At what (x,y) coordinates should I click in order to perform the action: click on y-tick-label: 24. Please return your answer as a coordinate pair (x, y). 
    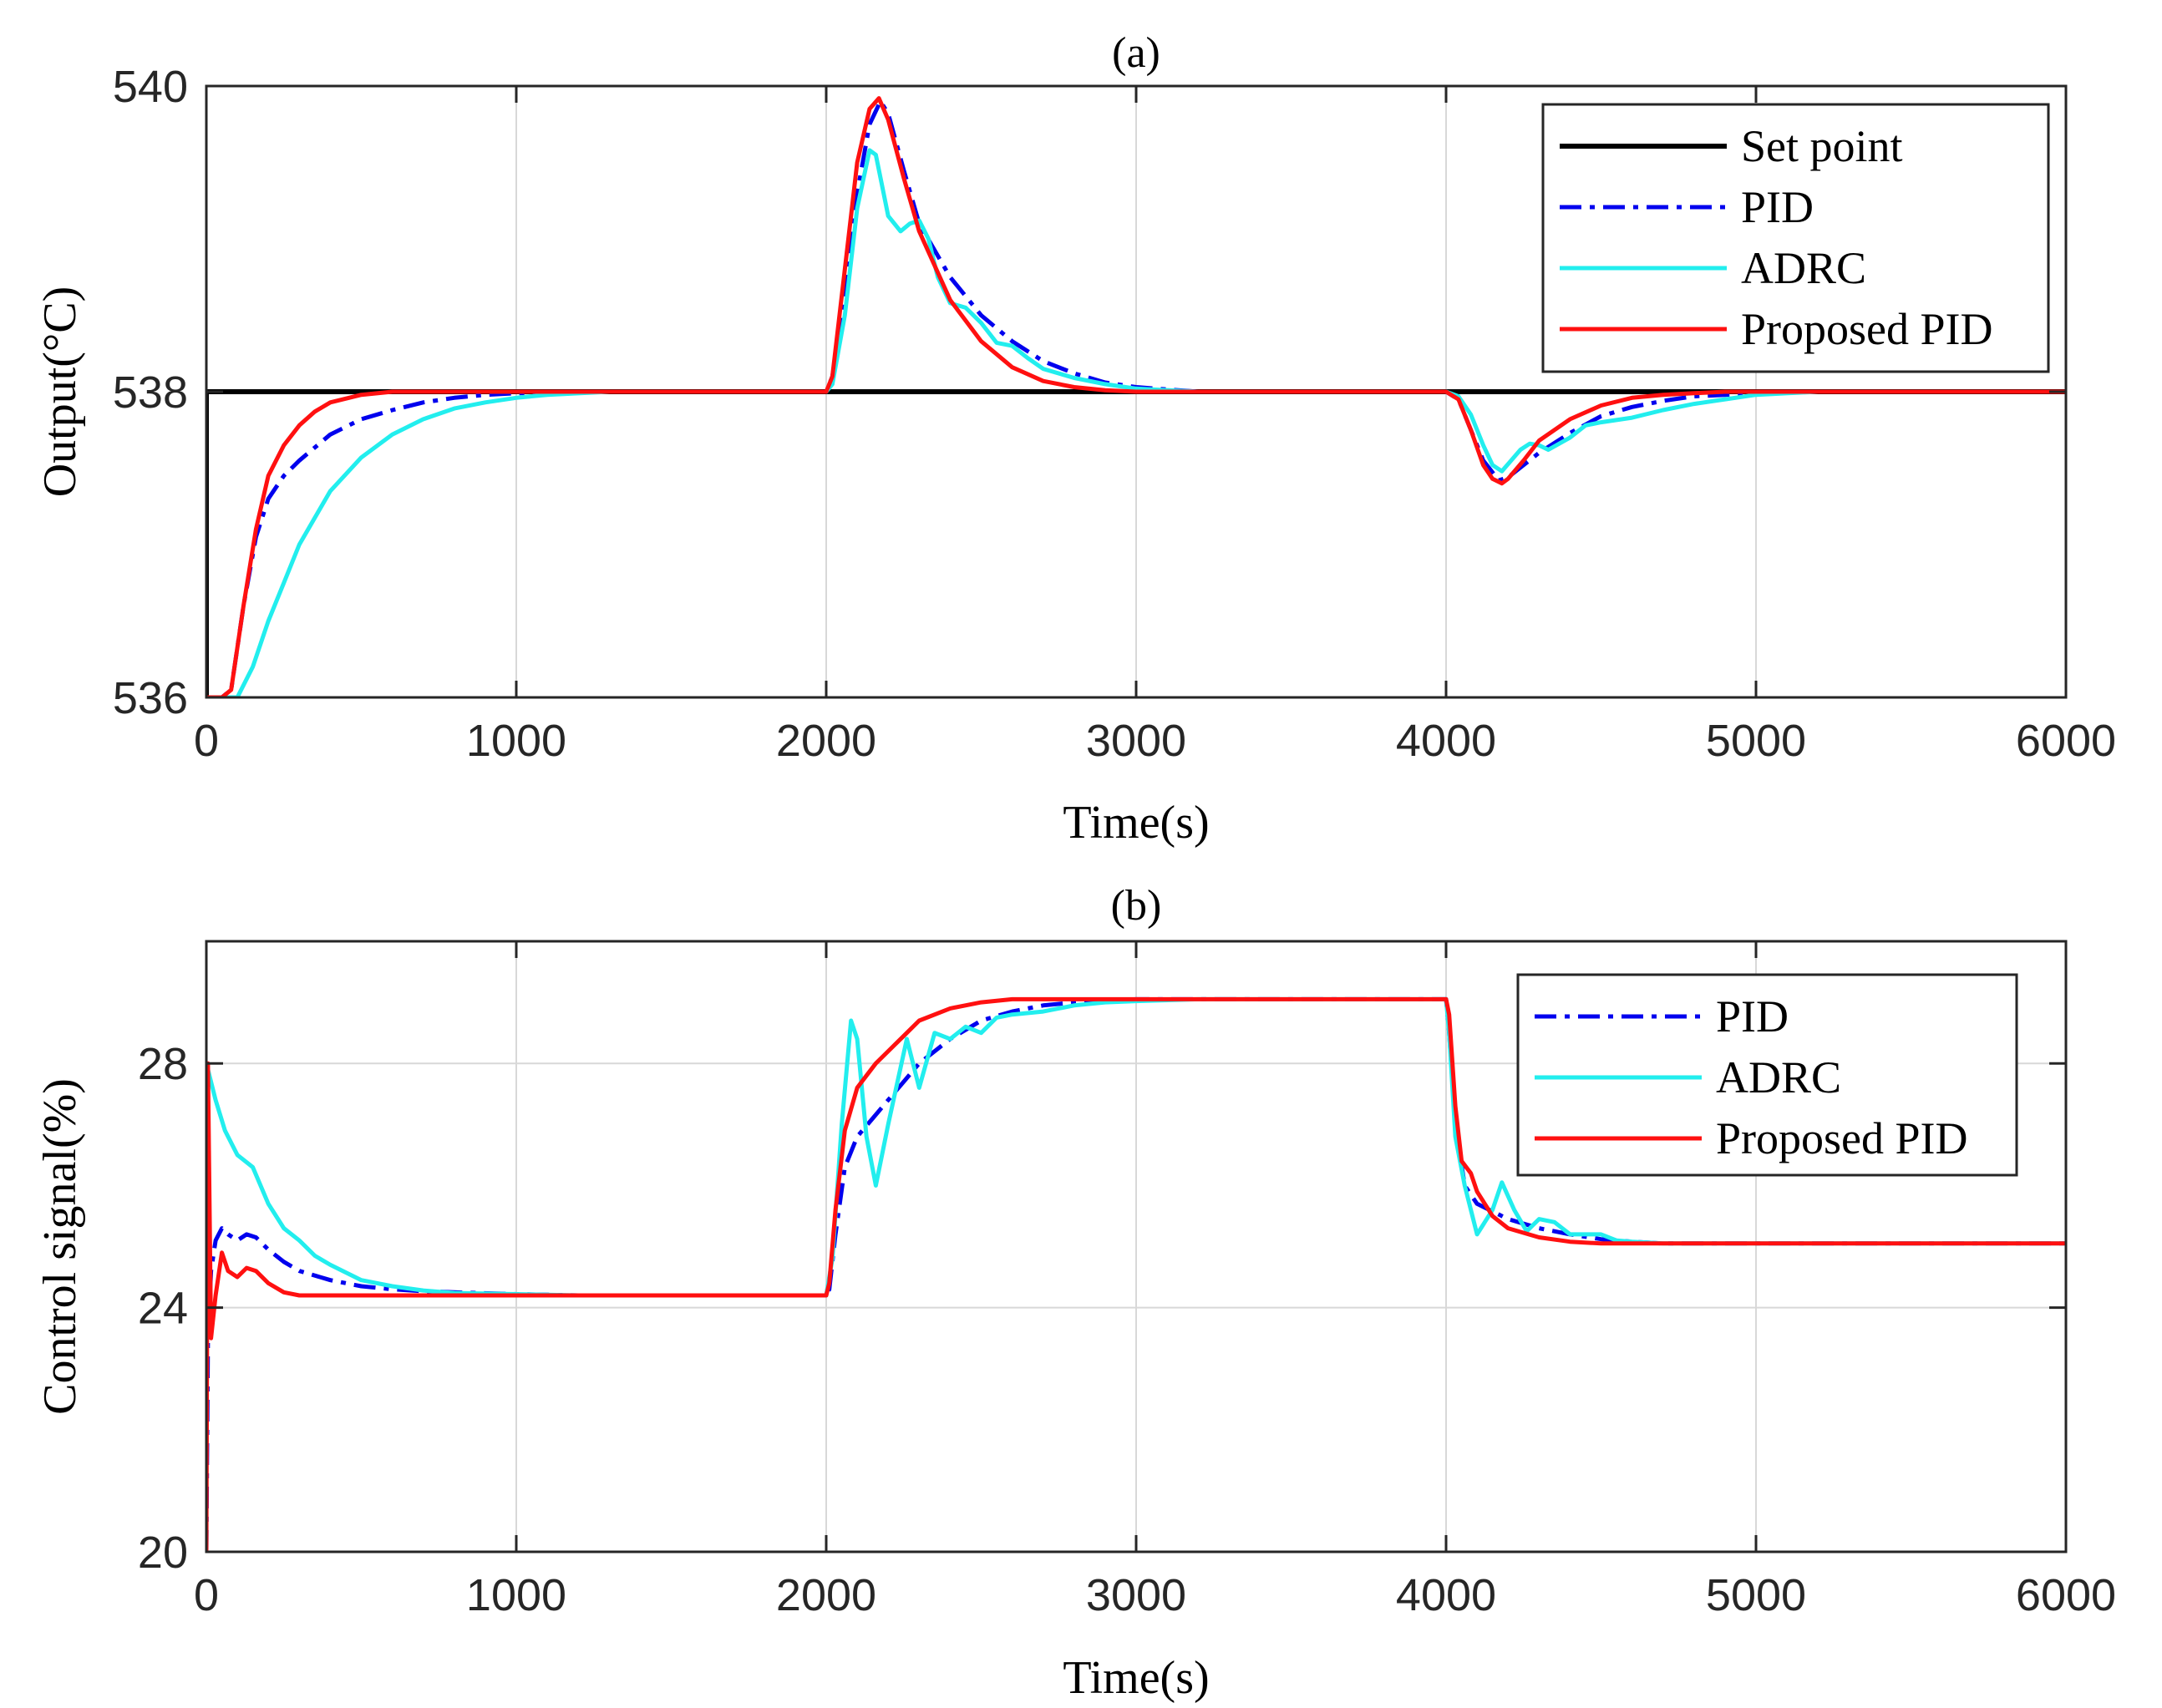
    Looking at the image, I should click on (163, 1309).